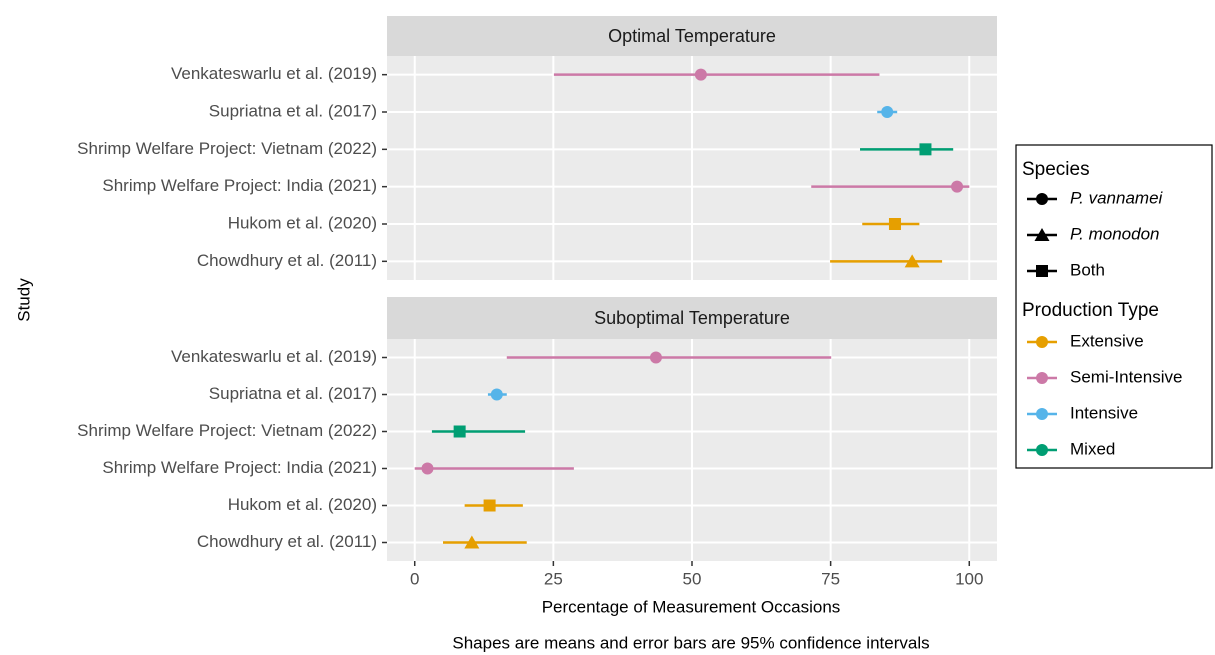 Image resolution: width=1215 pixels, height=655 pixels. What do you see at coordinates (692, 578) in the screenshot?
I see `x-tick-label: 50` at bounding box center [692, 578].